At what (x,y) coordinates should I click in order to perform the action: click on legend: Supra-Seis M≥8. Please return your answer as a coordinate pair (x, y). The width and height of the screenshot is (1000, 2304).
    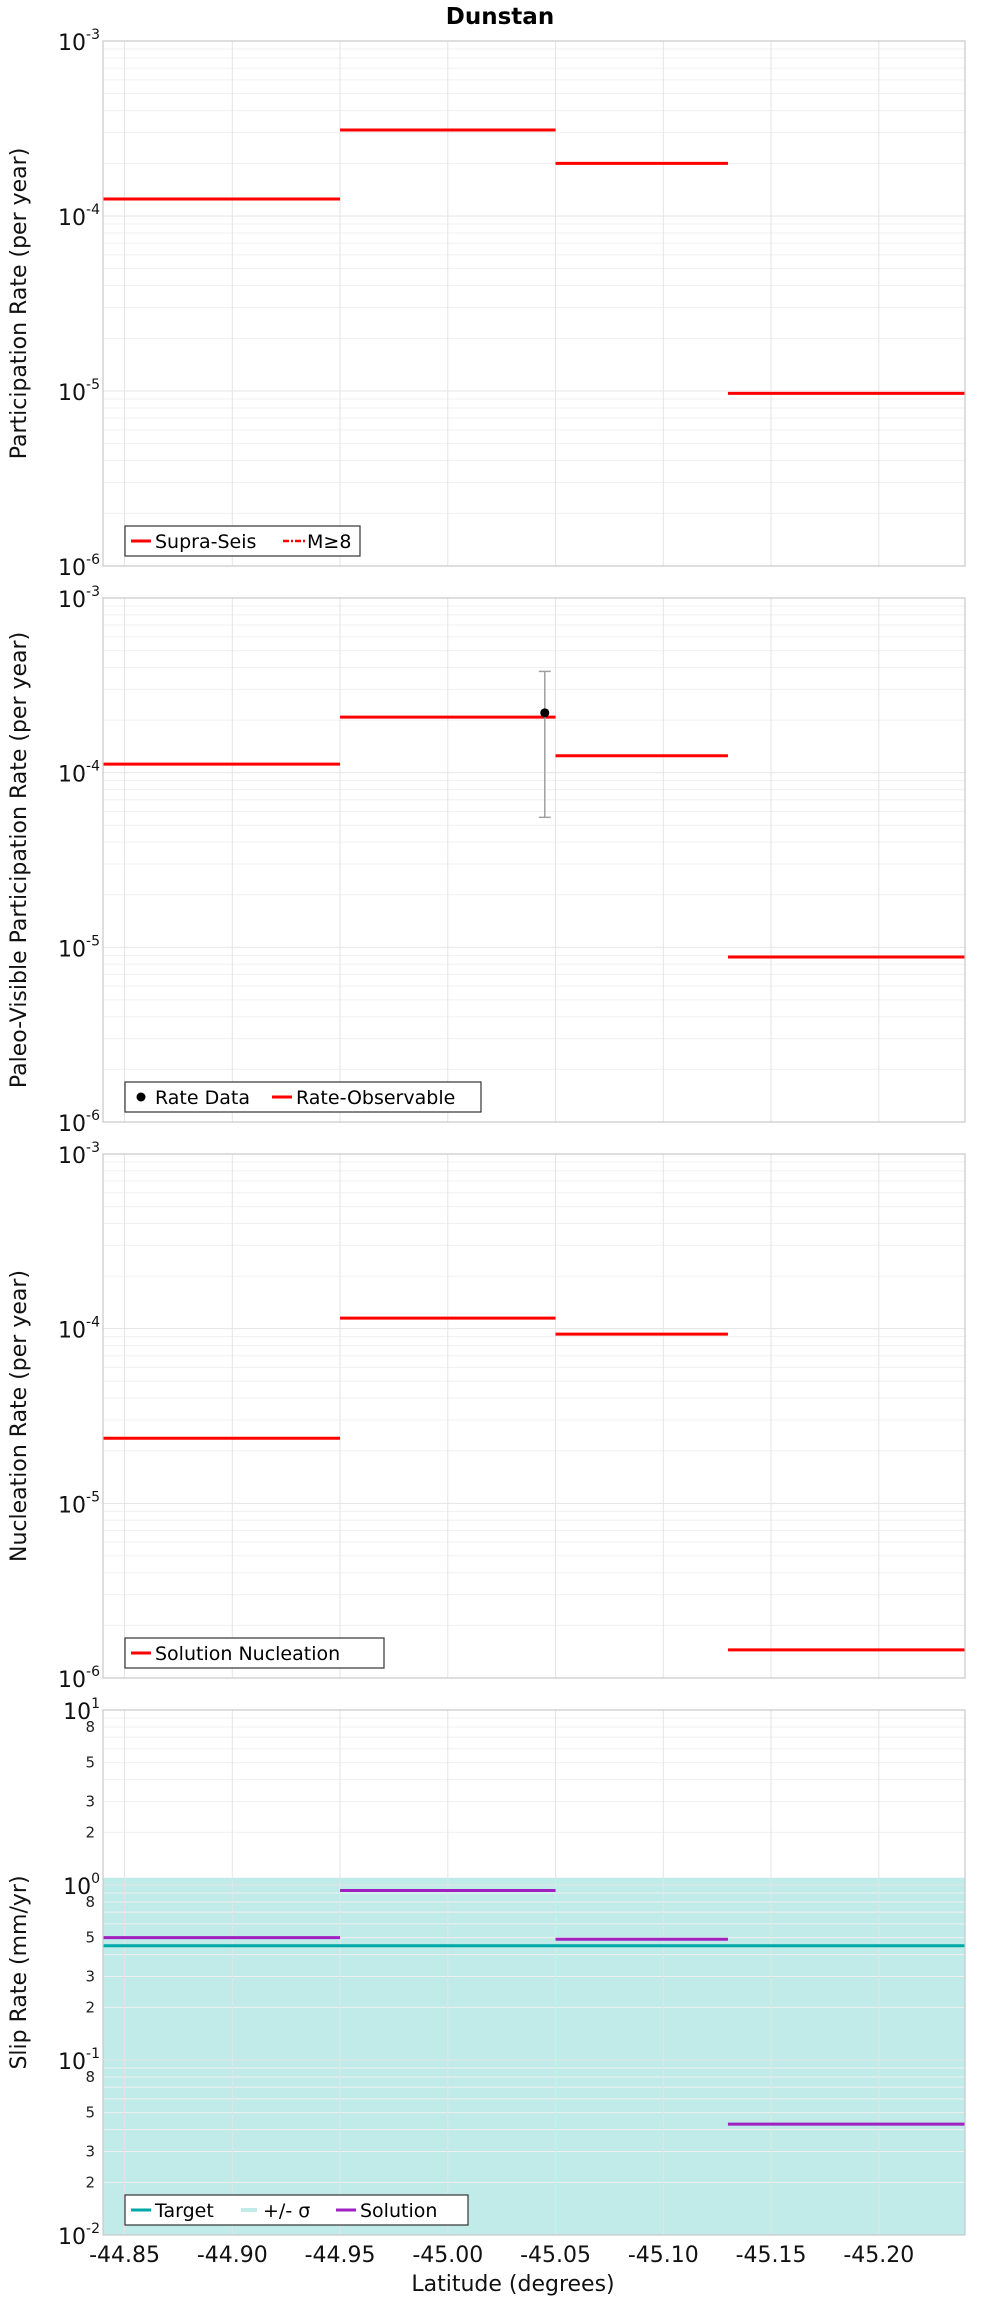
    Looking at the image, I should click on (242, 541).